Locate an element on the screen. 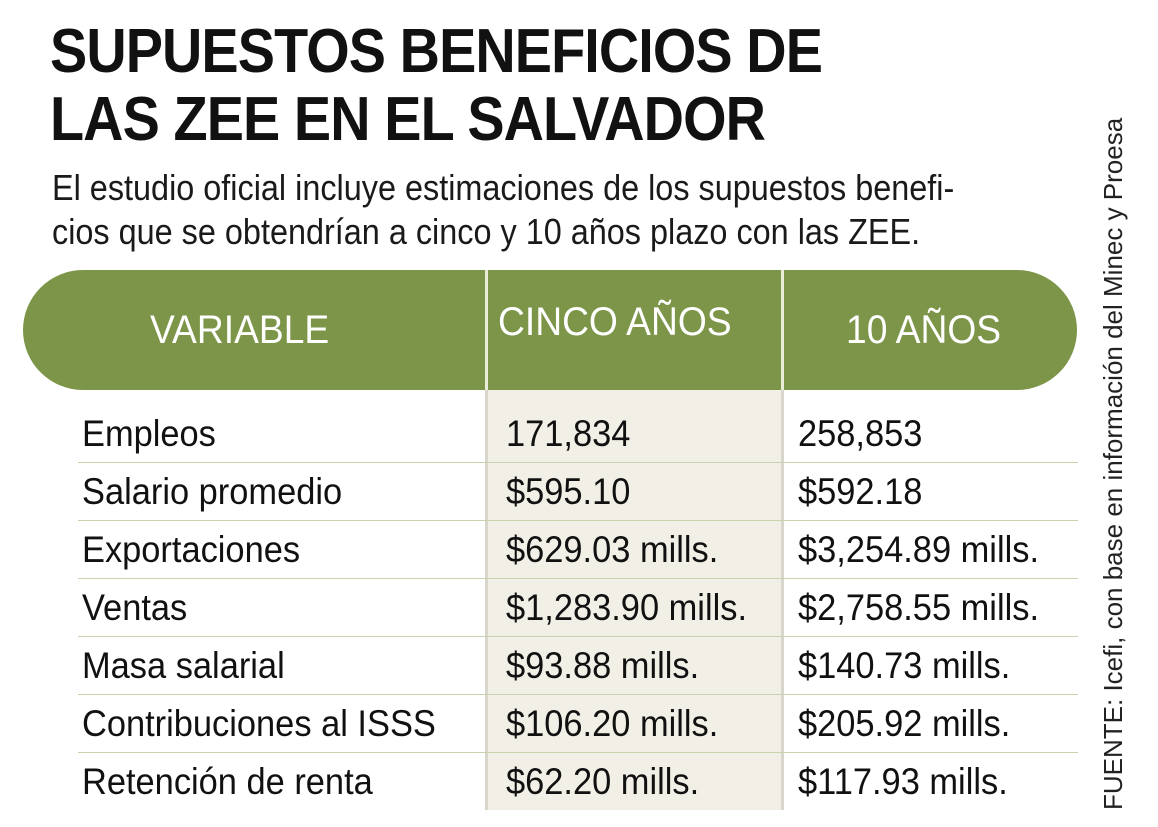 Image resolution: width=1158 pixels, height=827 pixels. title-line-2: LAS ZEE EN EL SALVADOR is located at coordinates (408, 119).